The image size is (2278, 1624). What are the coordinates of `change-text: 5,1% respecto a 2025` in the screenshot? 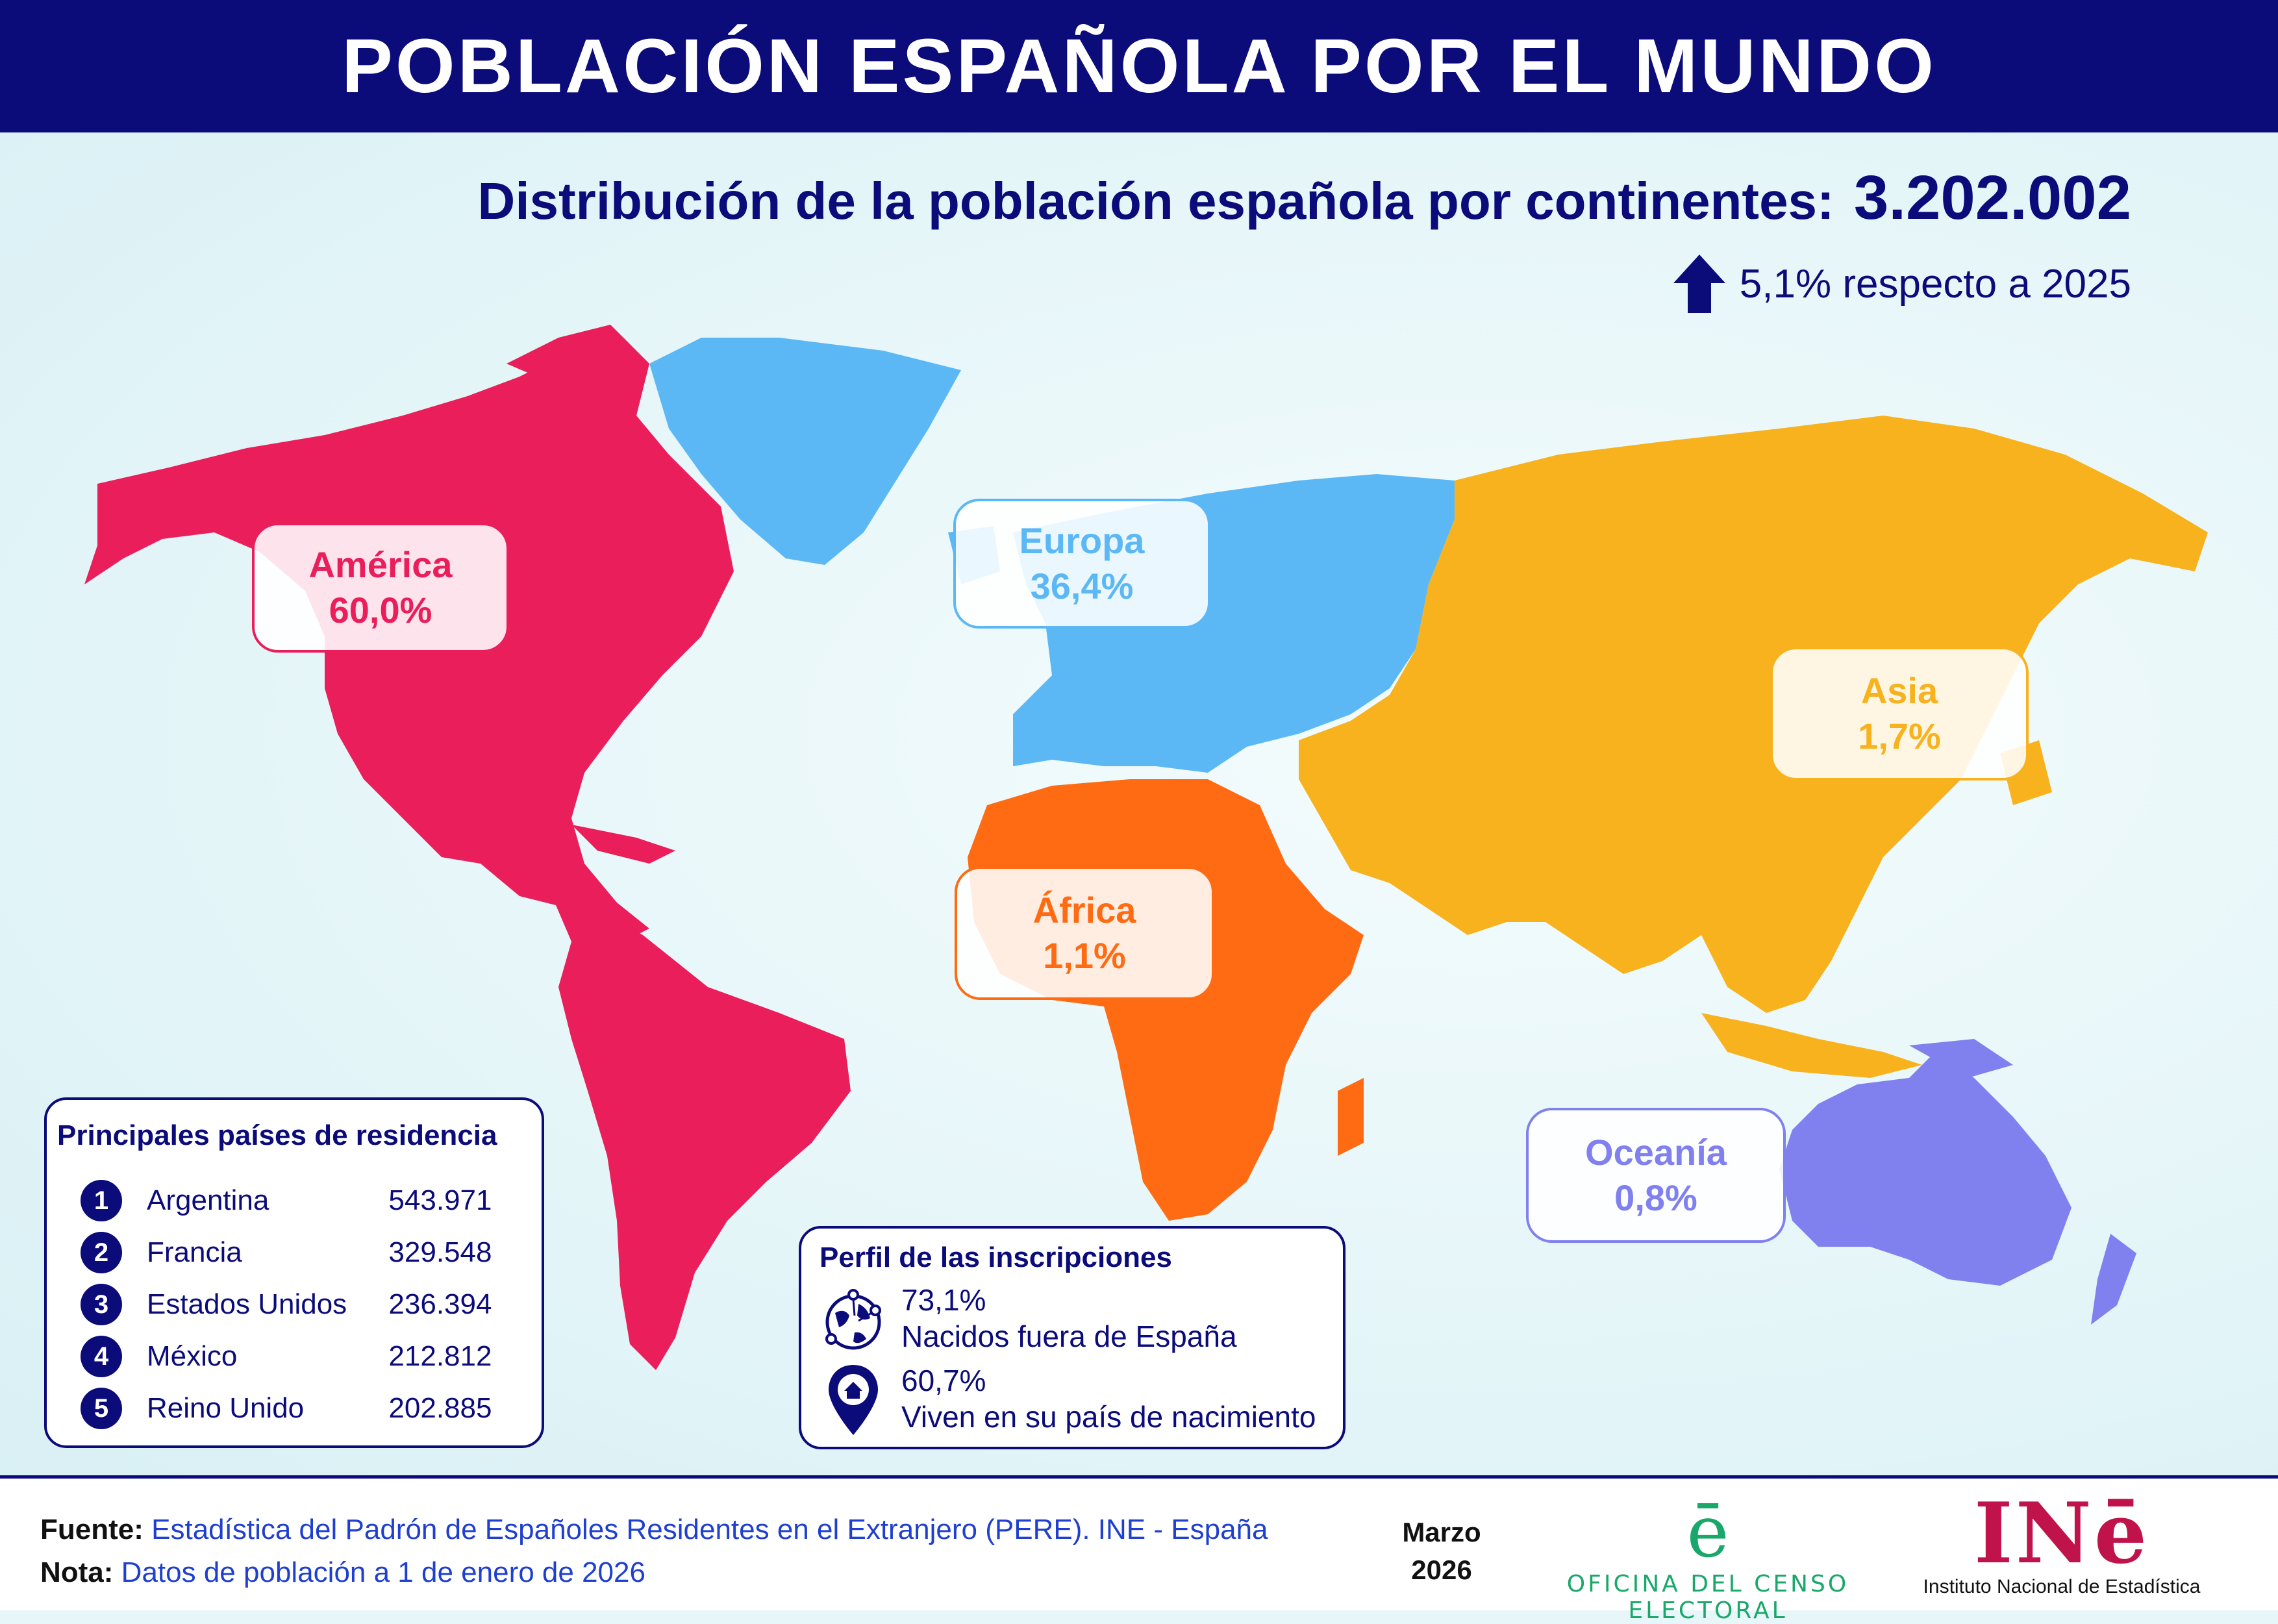 It's located at (1935, 283).